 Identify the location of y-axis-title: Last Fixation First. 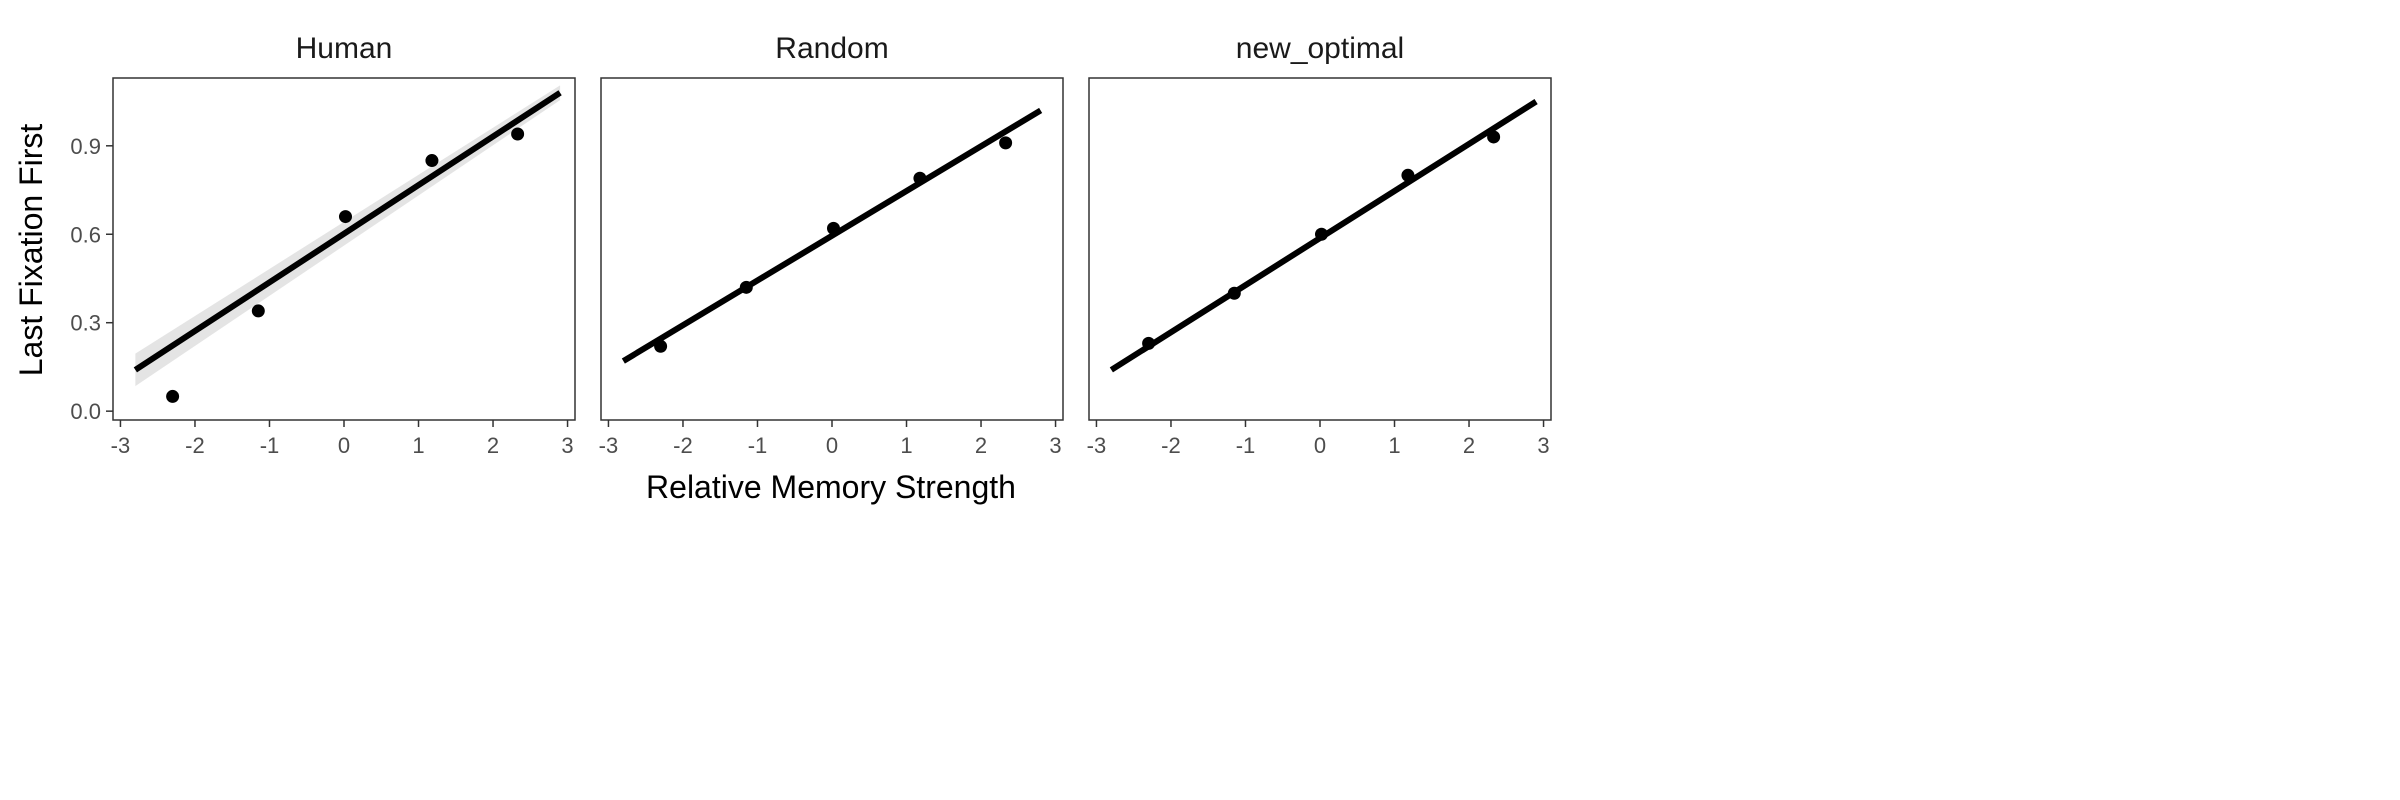
(31, 250).